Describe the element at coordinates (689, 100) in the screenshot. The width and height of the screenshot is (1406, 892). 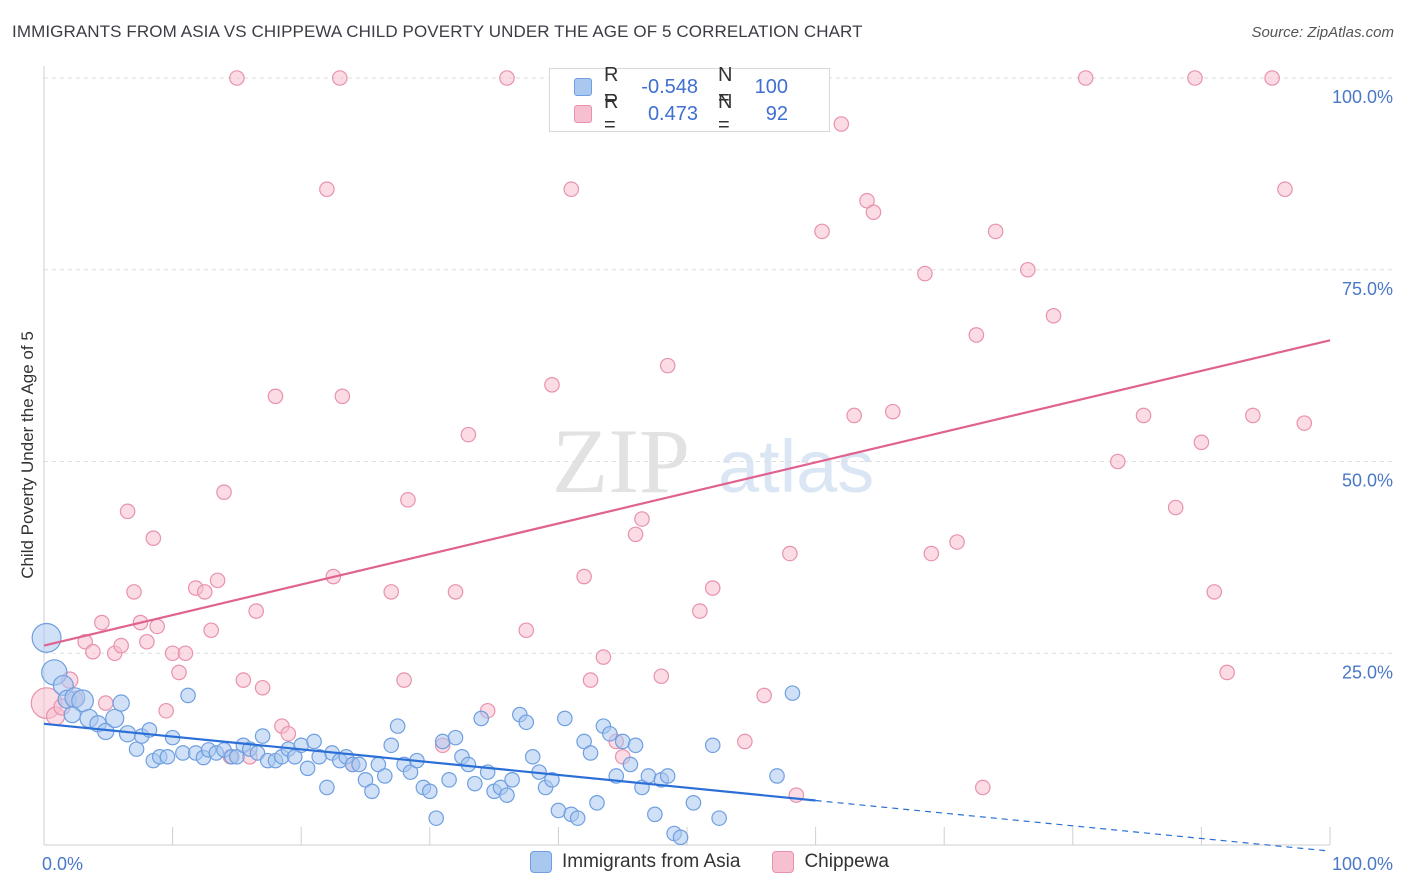
I see `stats-legend: R = -0.548 N = 100 R = 0.473 N = 92` at that location.